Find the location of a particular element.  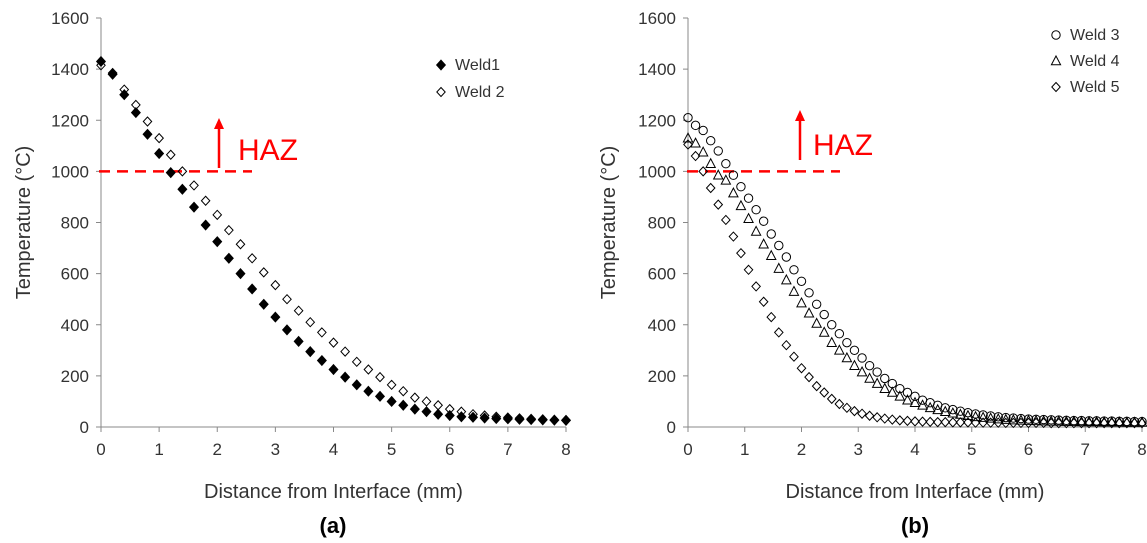

x-tick-label: 3 is located at coordinates (275, 449).